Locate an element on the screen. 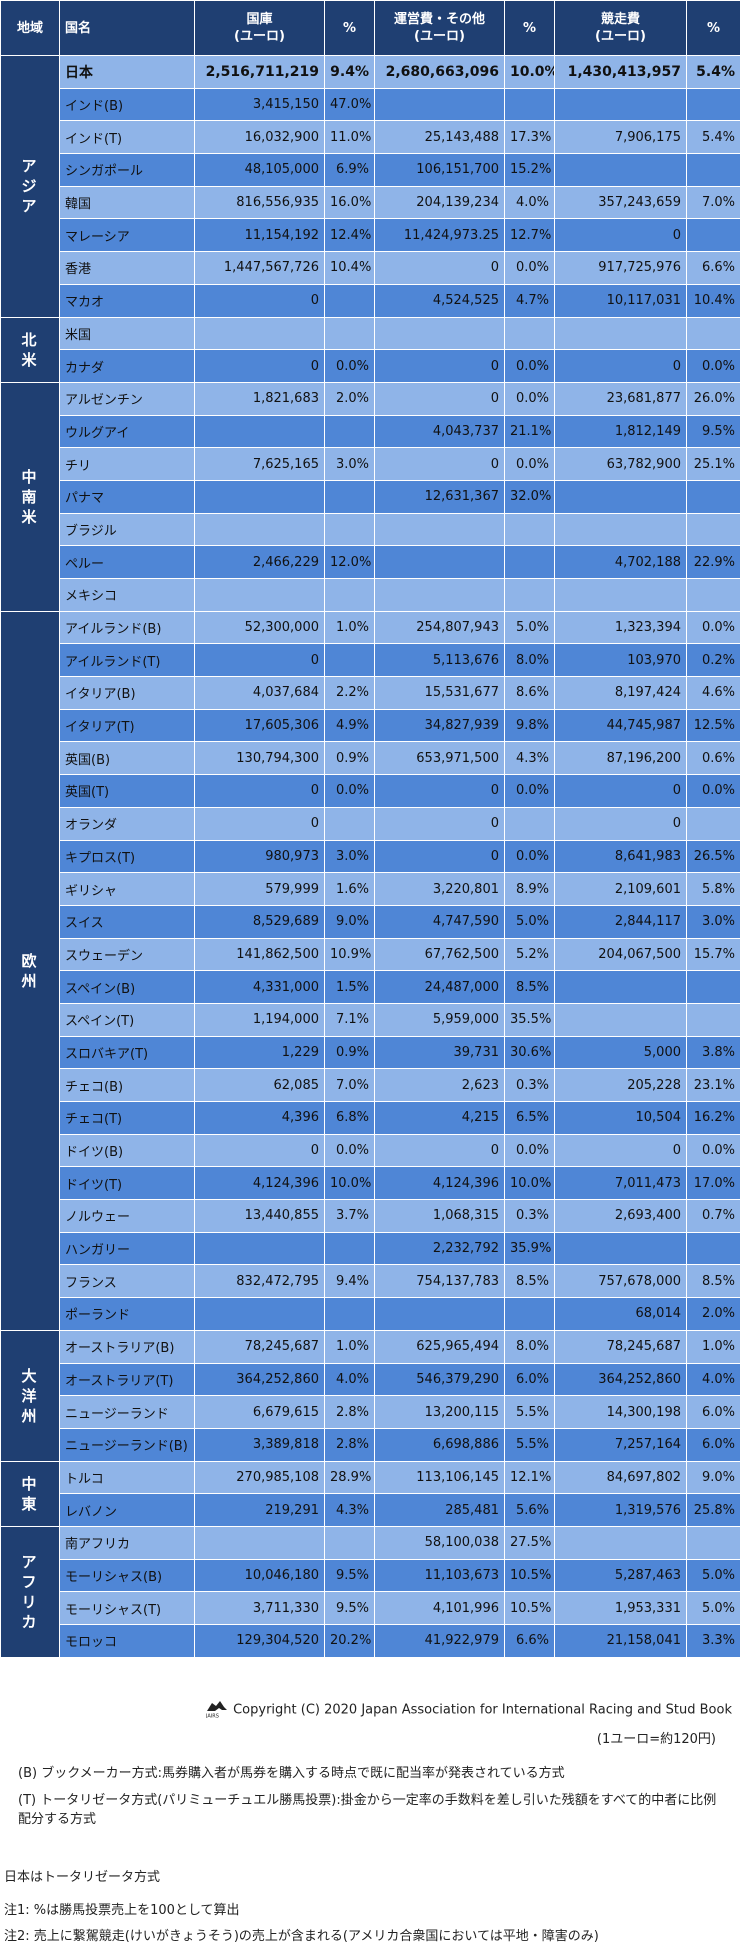  treasury-pct-cell: 6.9% is located at coordinates (349, 170).